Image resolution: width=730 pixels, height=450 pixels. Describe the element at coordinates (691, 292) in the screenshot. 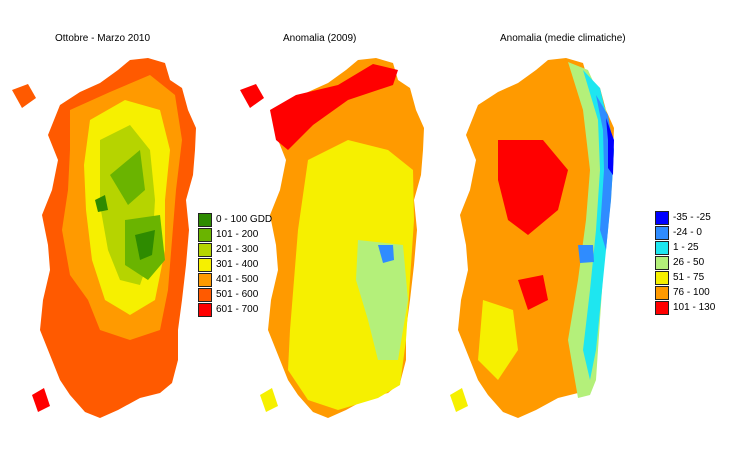

I see `legend-label: 76 - 100` at that location.